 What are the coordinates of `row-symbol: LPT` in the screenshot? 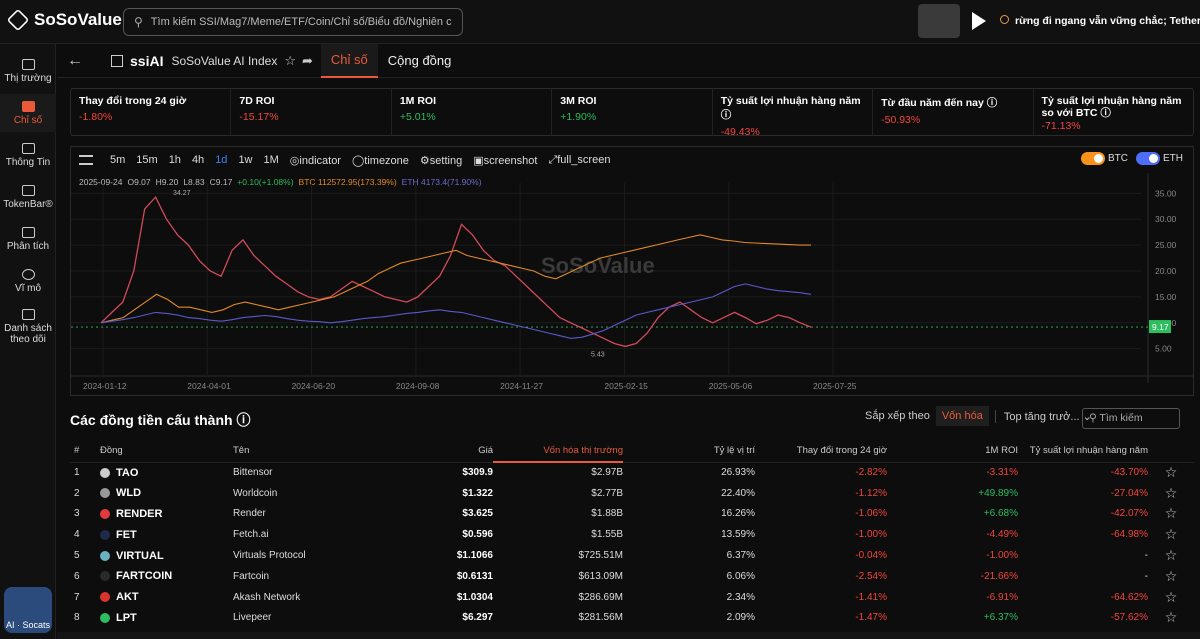 It's located at (166, 618).